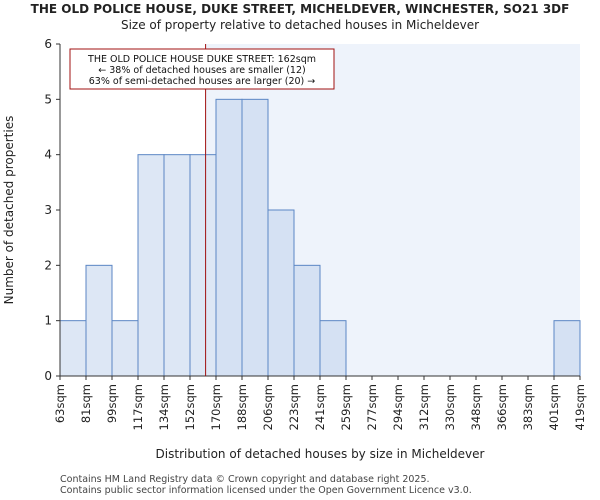 This screenshot has width=600, height=500. I want to click on y-tick-label: 2, so click(48, 265).